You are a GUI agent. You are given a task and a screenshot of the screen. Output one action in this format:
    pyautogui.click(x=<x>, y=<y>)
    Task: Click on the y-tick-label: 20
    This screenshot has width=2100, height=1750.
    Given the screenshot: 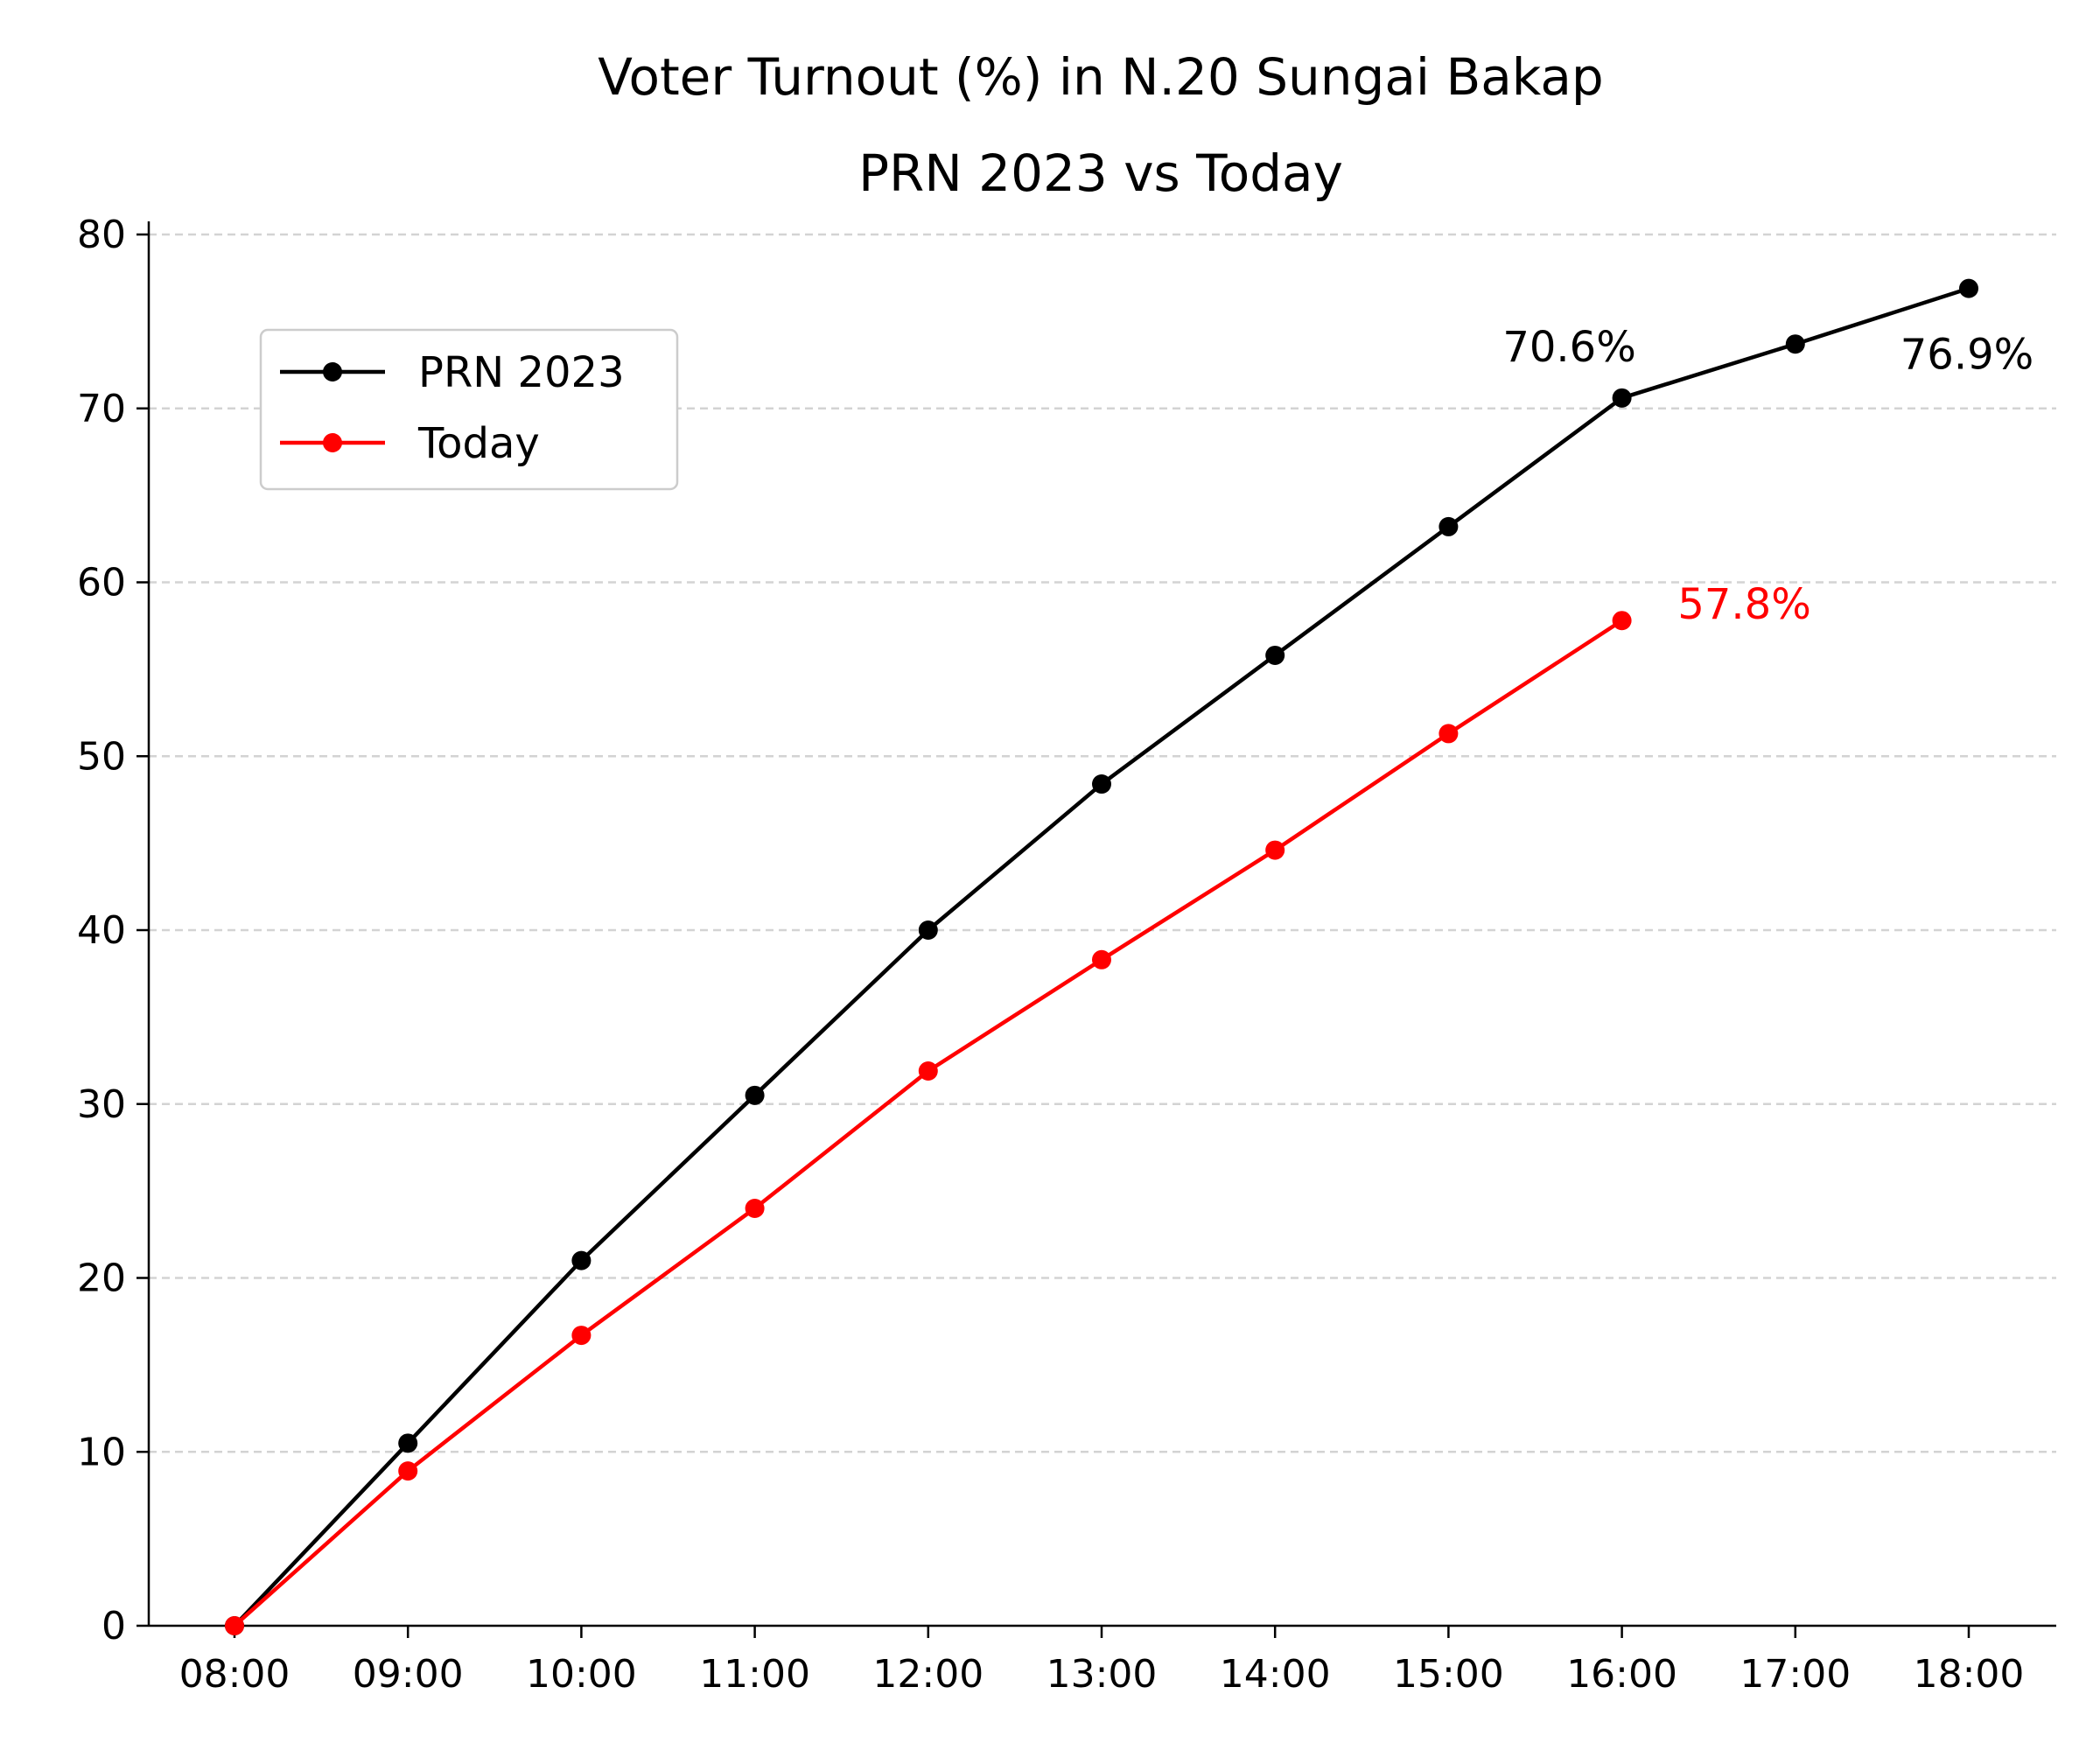 What is the action you would take?
    pyautogui.click(x=101, y=1278)
    